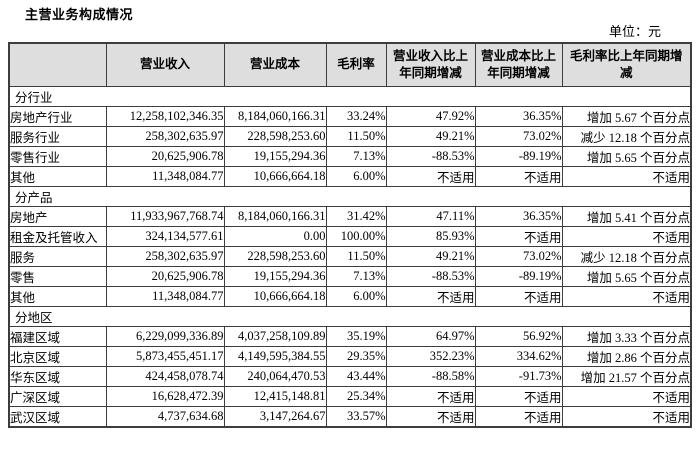 The width and height of the screenshot is (697, 449). What do you see at coordinates (356, 356) in the screenshot?
I see `cell-value: 29.35%` at bounding box center [356, 356].